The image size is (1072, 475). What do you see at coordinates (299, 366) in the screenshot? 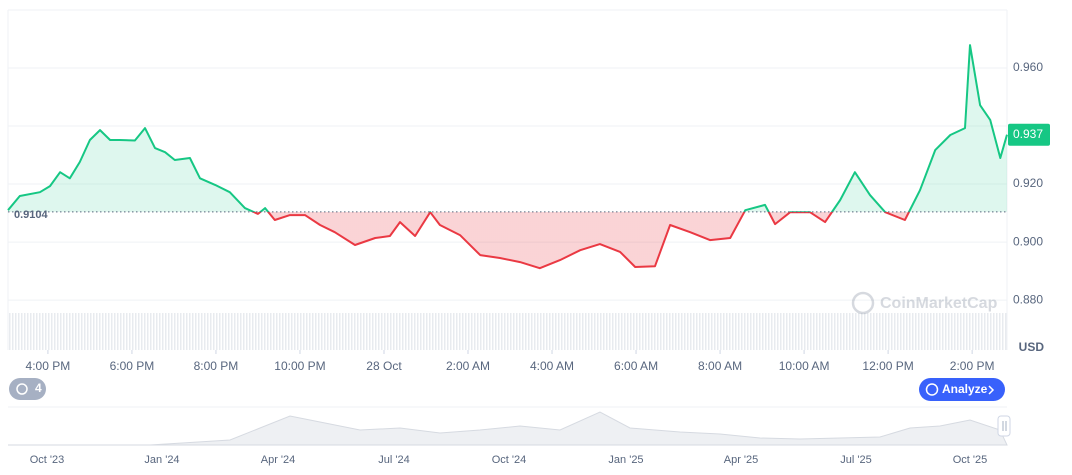
I see `x-tick-label: 10:00 PM` at bounding box center [299, 366].